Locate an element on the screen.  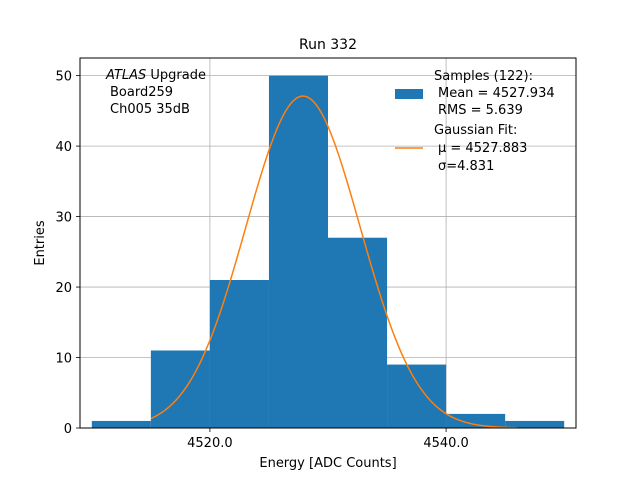
legend-samples-rms: RMS = 5.639 is located at coordinates (480, 110).